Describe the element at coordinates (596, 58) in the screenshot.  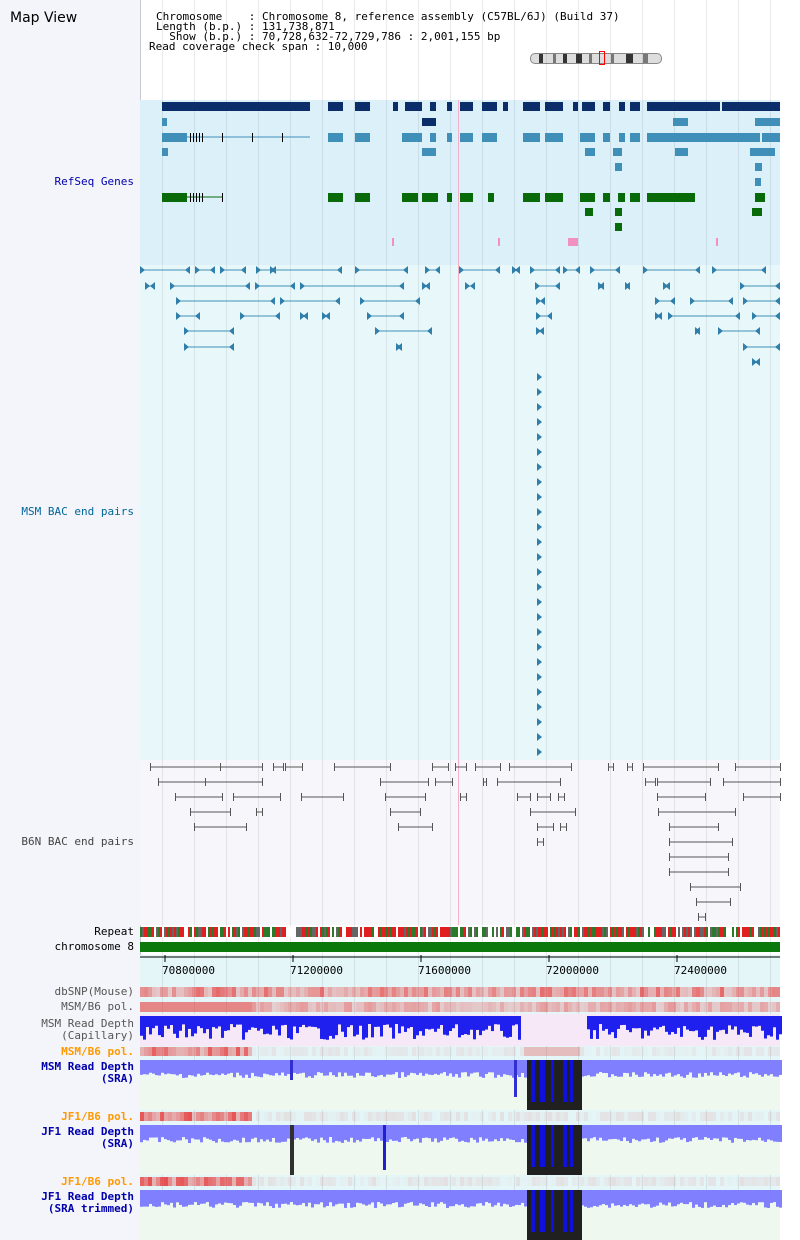
I see `chromosome-ideogram` at that location.